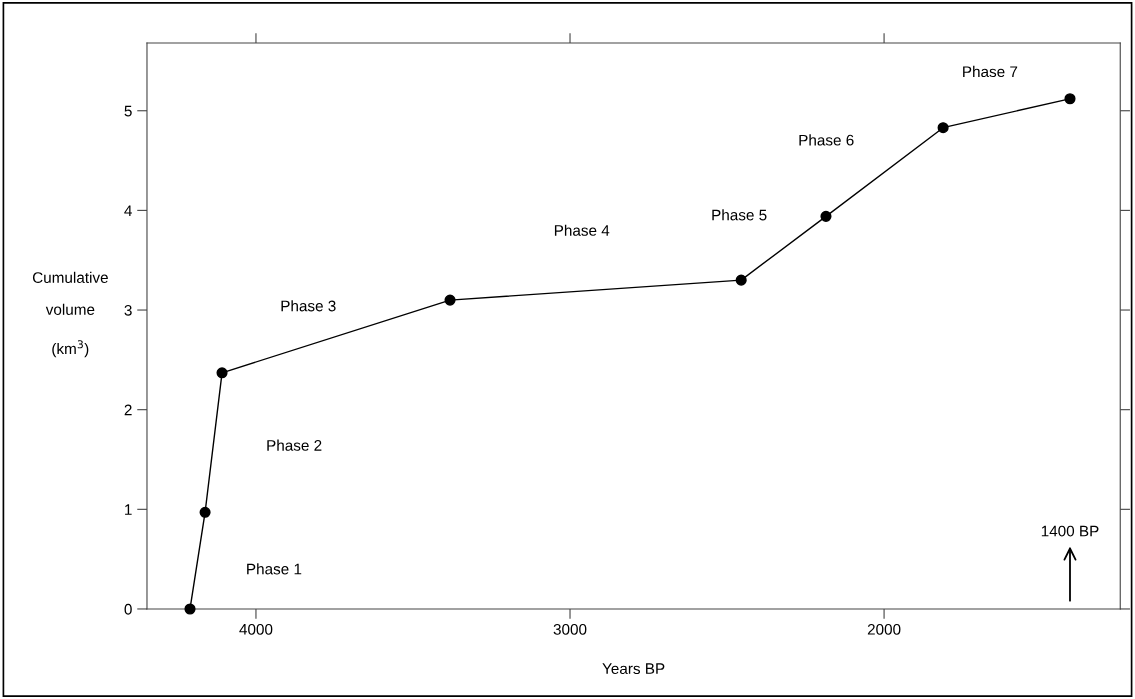 Image resolution: width=1135 pixels, height=699 pixels. Describe the element at coordinates (128, 111) in the screenshot. I see `y-tick-label: 5` at that location.